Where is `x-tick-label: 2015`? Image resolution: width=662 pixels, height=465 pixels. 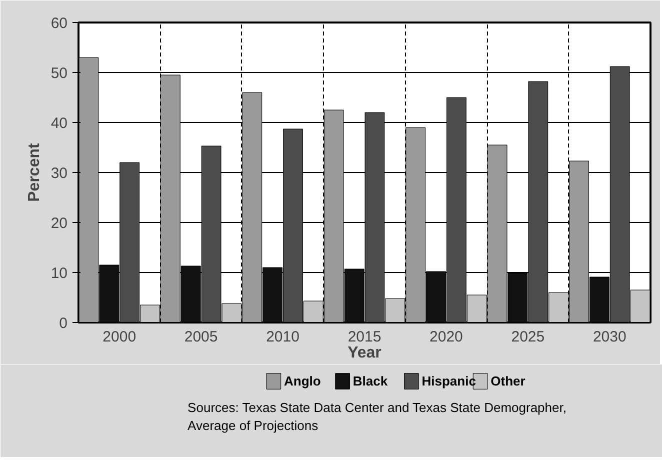 x-tick-label: 2015 is located at coordinates (365, 337).